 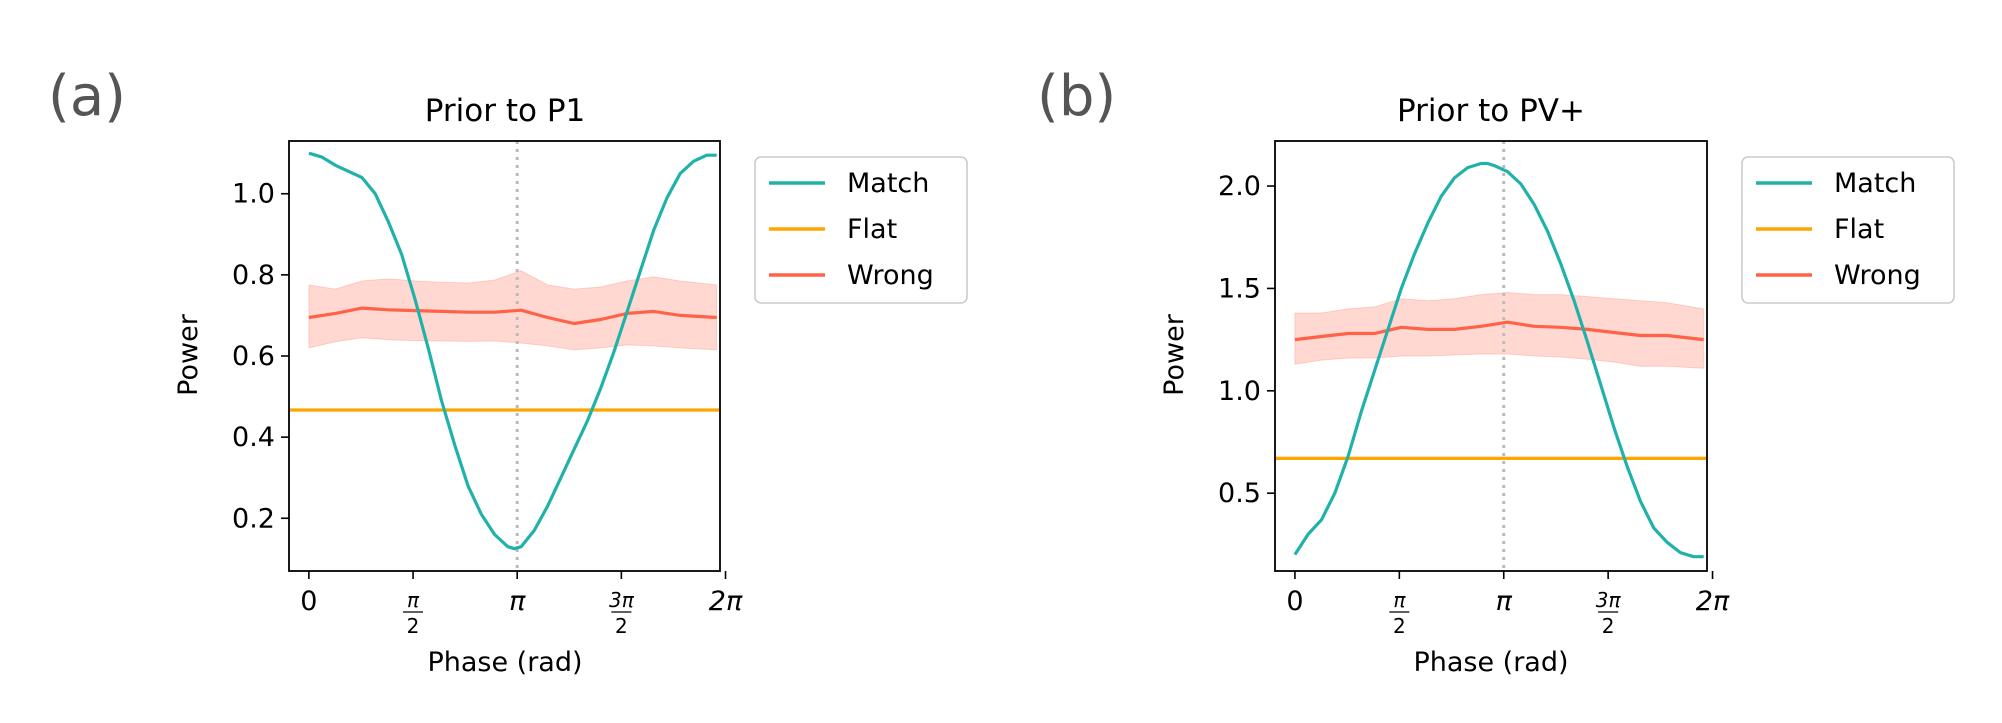 I want to click on y-tick-label: 0.5, so click(x=1239, y=493).